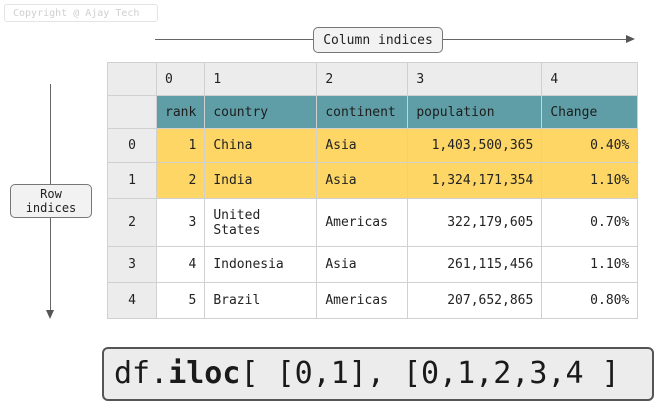  What do you see at coordinates (475, 145) in the screenshot?
I see `table-cell: 1,403,500,365` at bounding box center [475, 145].